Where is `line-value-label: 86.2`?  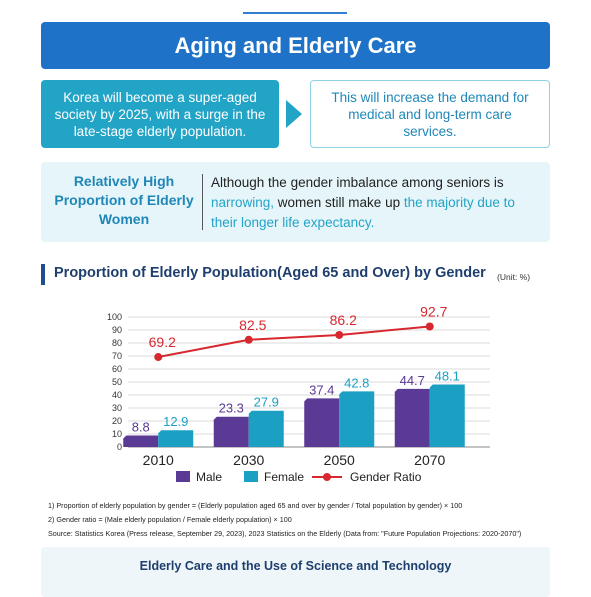
line-value-label: 86.2 is located at coordinates (343, 320).